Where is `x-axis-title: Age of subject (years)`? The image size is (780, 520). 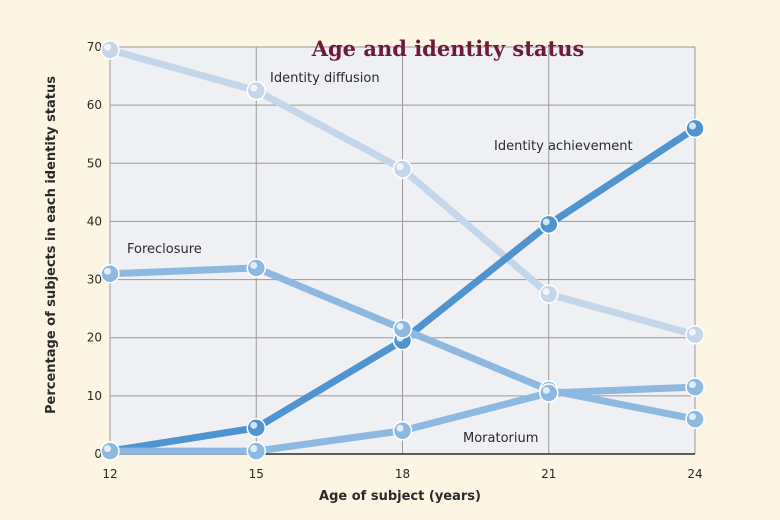
x-axis-title: Age of subject (years) is located at coordinates (400, 496).